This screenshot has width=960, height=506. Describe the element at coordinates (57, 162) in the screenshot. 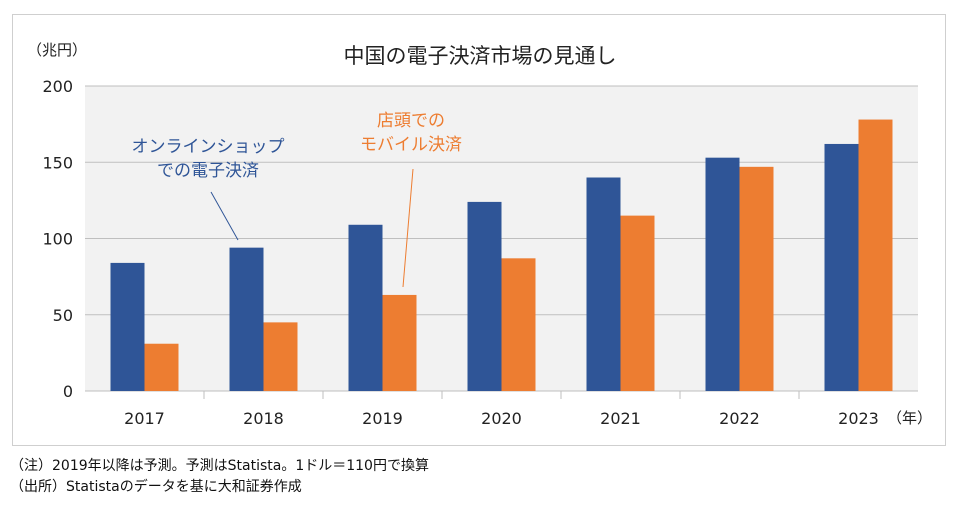

I see `y-tick-label: 150` at that location.